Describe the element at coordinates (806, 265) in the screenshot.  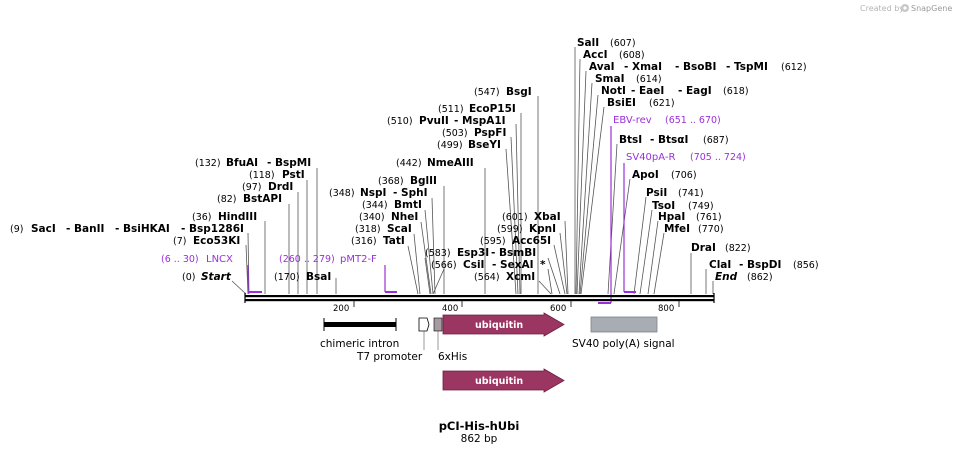
I see `site-clai-pos: (856)` at that location.